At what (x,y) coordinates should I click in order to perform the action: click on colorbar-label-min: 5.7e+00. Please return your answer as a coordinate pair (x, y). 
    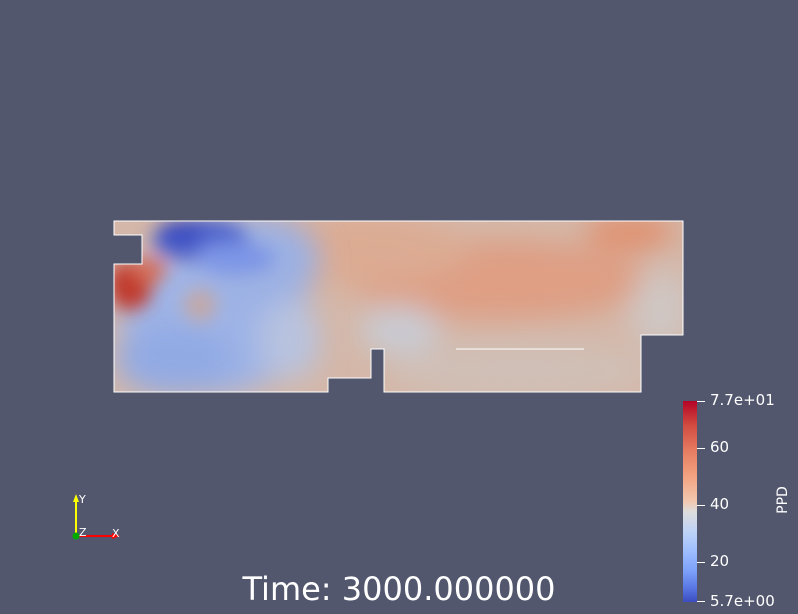
    Looking at the image, I should click on (742, 601).